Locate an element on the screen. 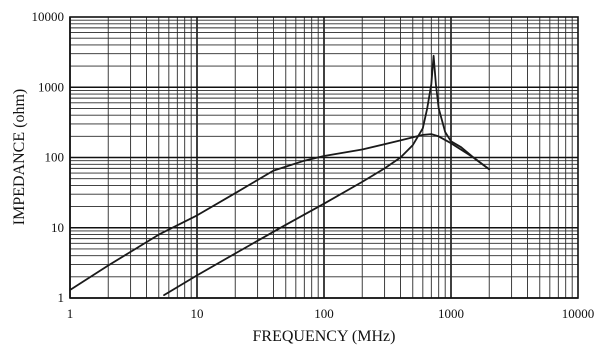 Image resolution: width=598 pixels, height=349 pixels. y-axis-title: IMPEDANCE (ohm) is located at coordinates (19, 157).